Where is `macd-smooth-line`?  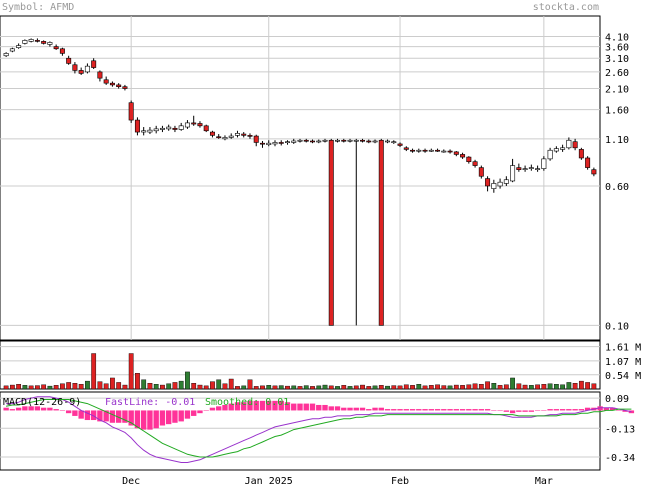 macd-smooth-line is located at coordinates (318, 428).